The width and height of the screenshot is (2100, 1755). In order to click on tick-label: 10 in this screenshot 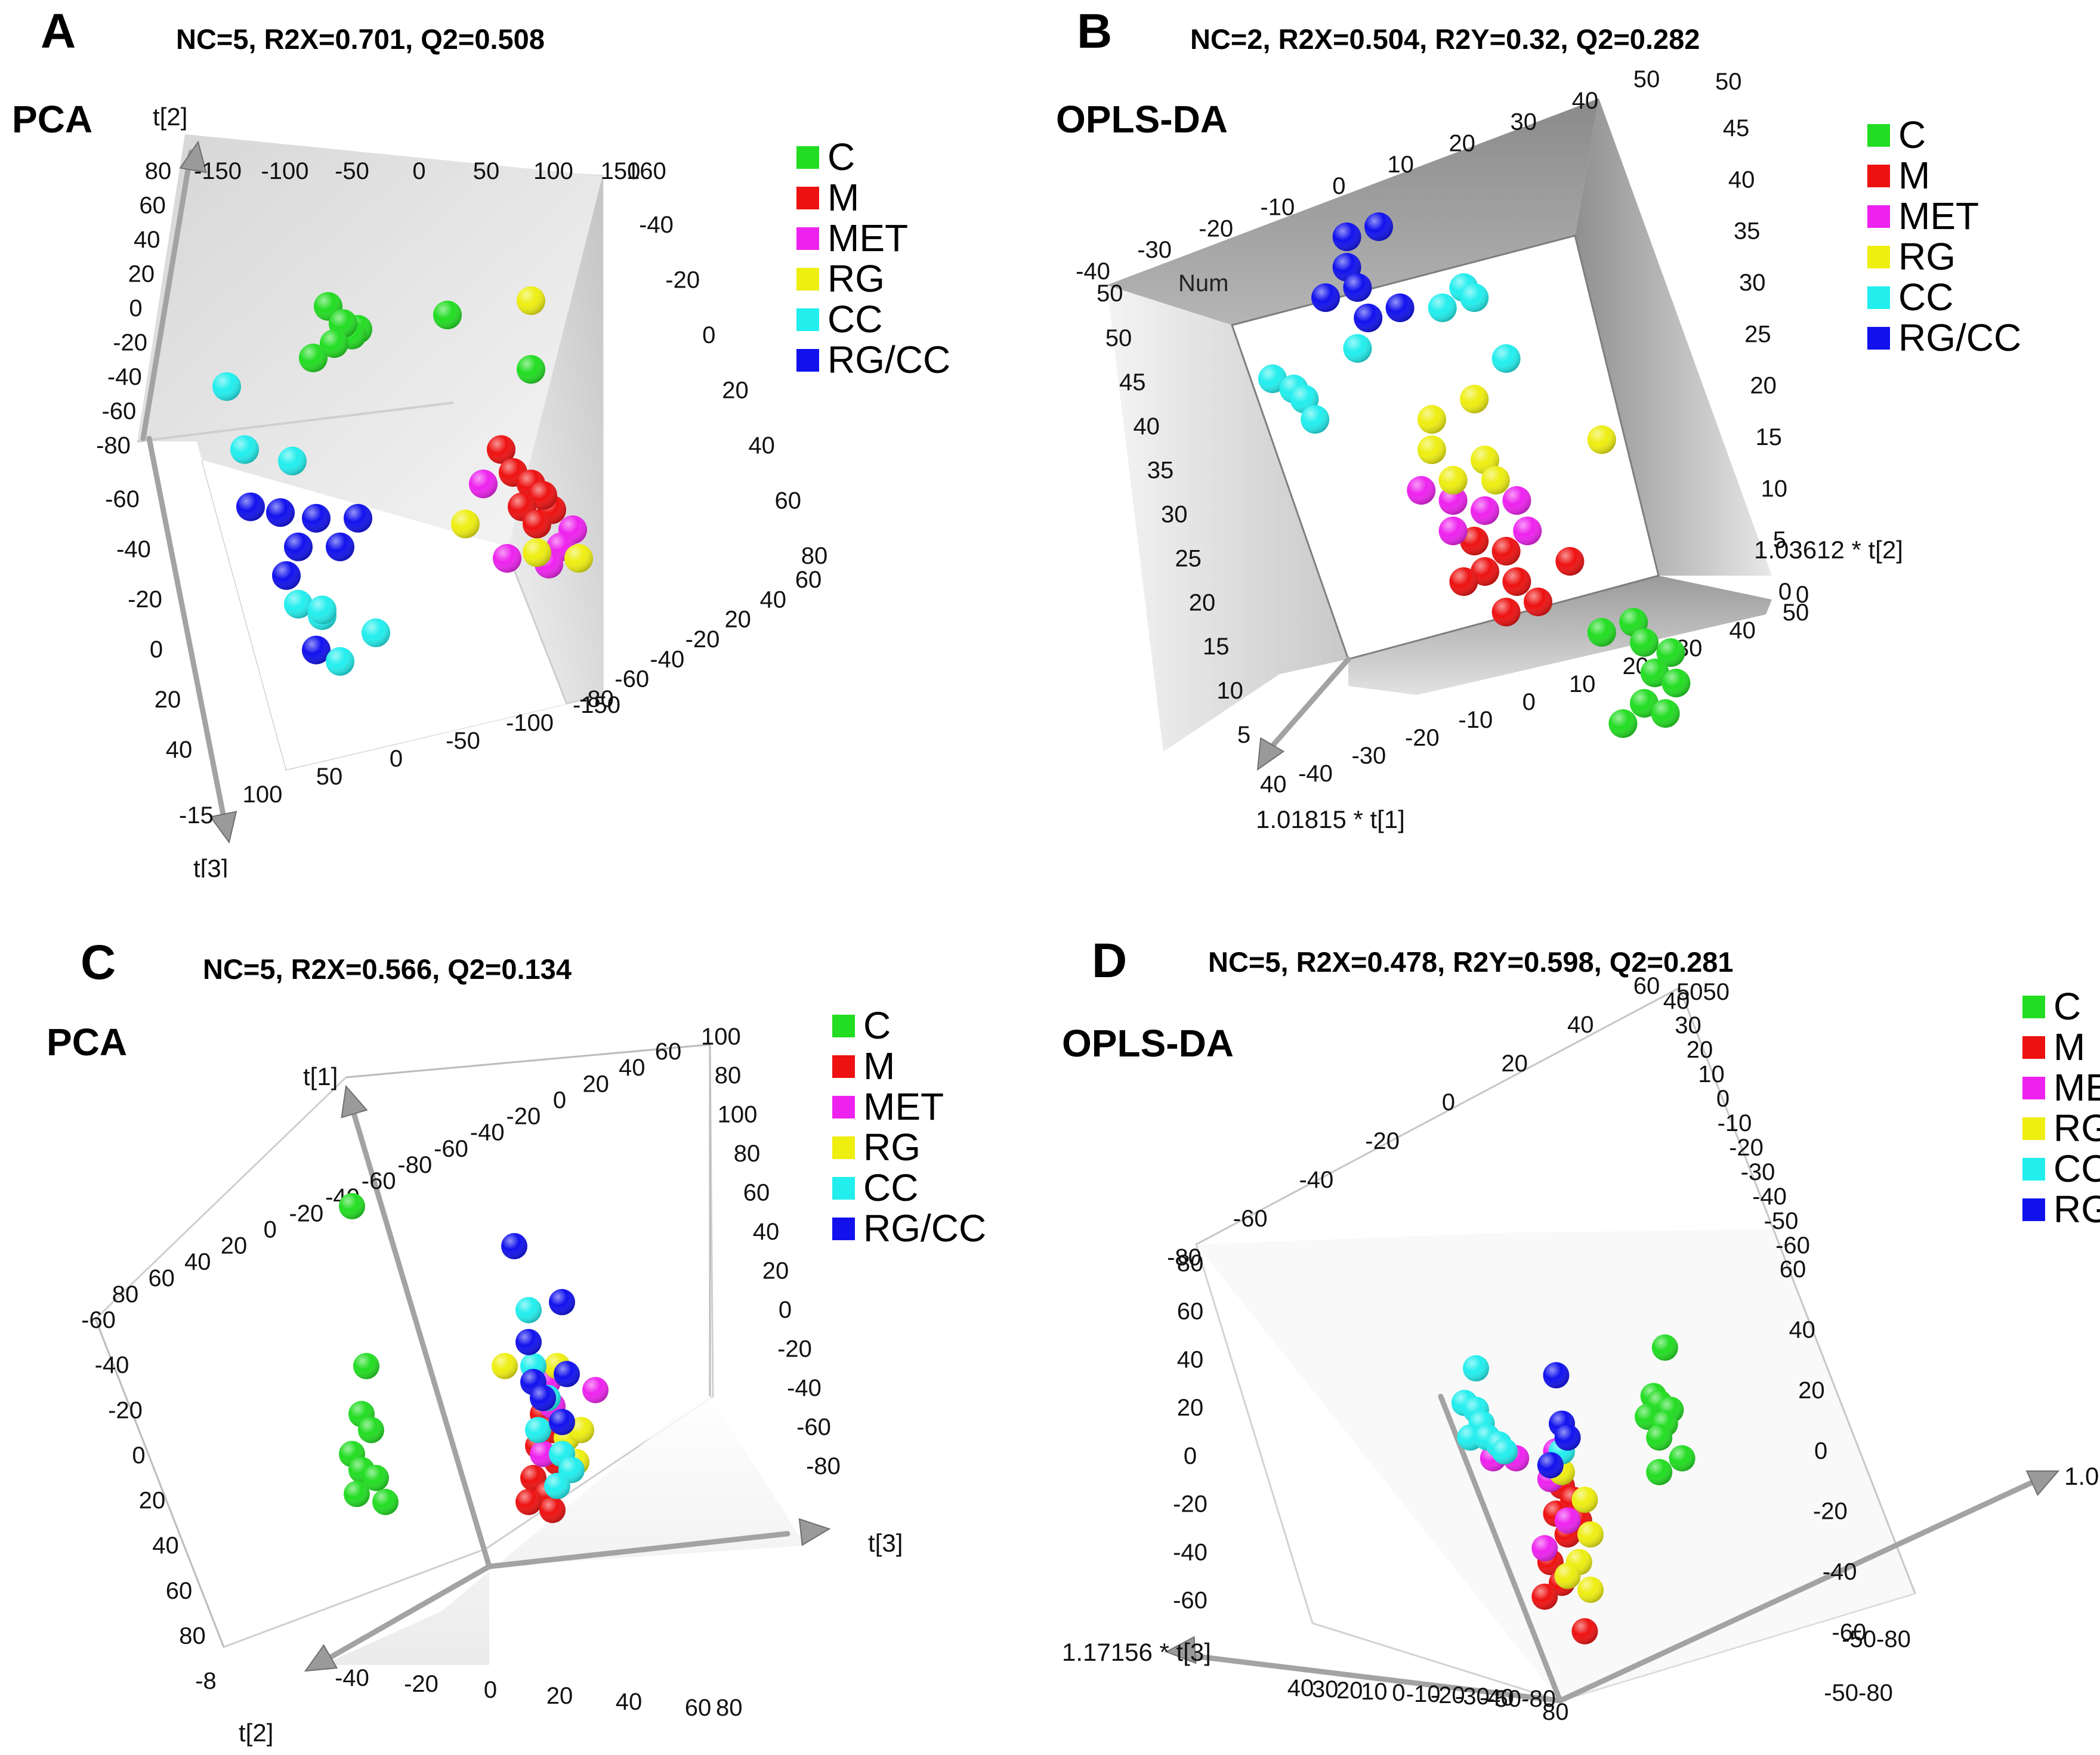, I will do `click(1774, 488)`.